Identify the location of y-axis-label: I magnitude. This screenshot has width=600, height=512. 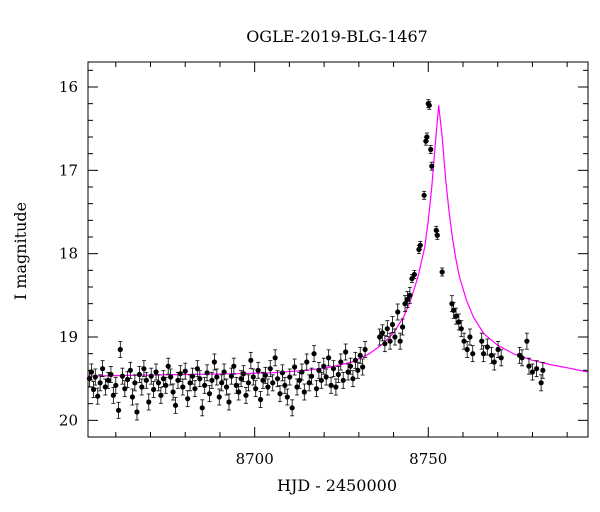
(20, 251).